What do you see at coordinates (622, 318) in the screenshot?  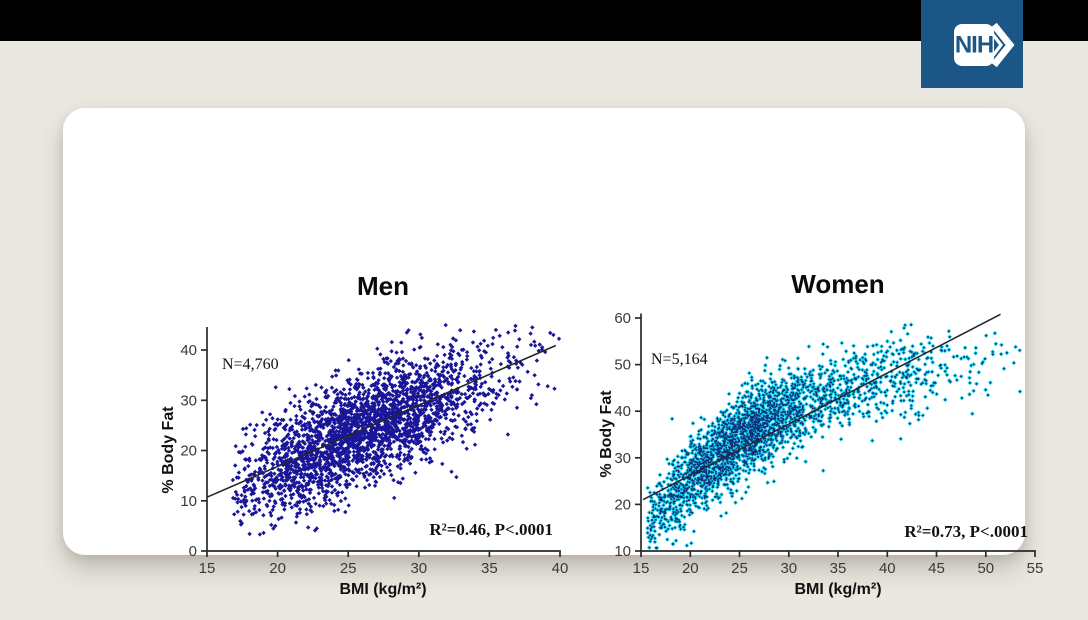 I see `y-tick-label: 60` at bounding box center [622, 318].